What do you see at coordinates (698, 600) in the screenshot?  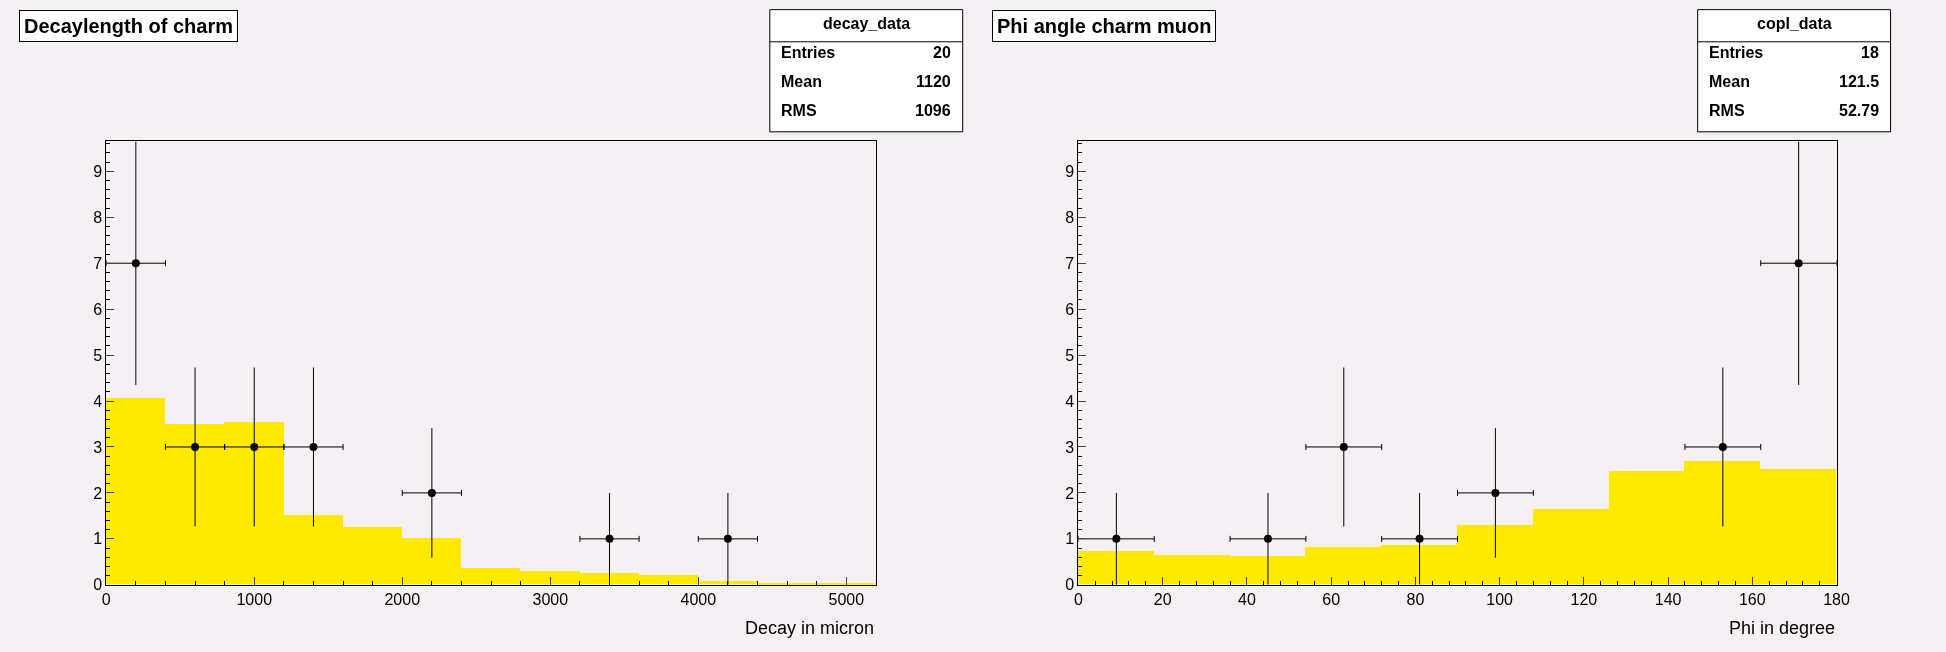 I see `x-tick-label: 4000` at bounding box center [698, 600].